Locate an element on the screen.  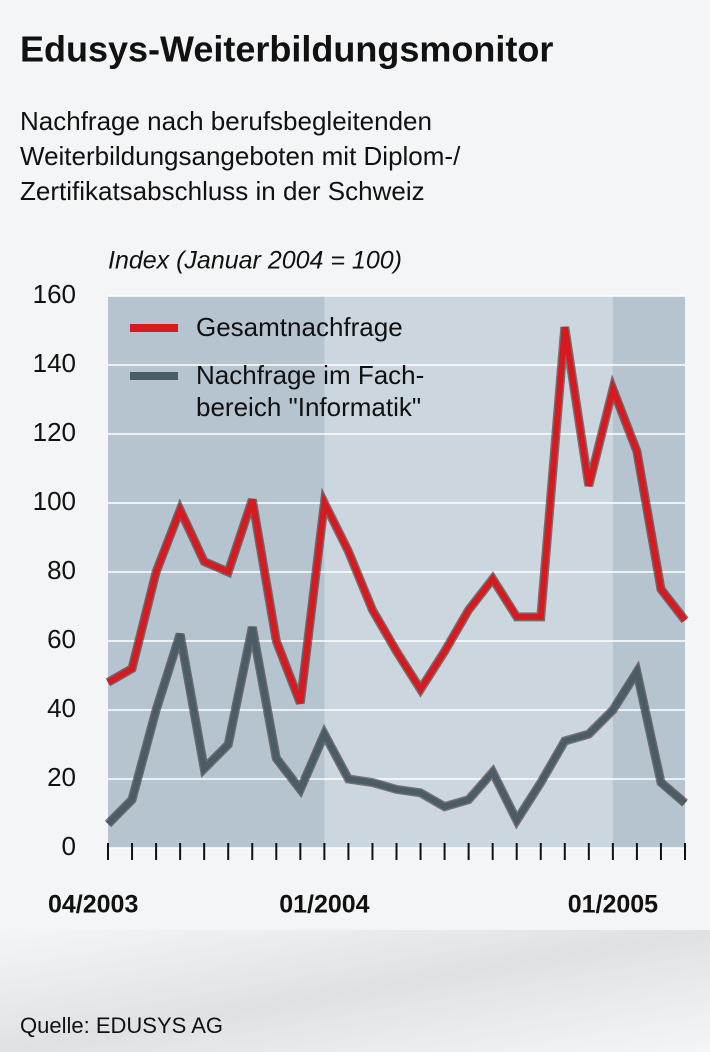
y-tick-label: 100 is located at coordinates (54, 501).